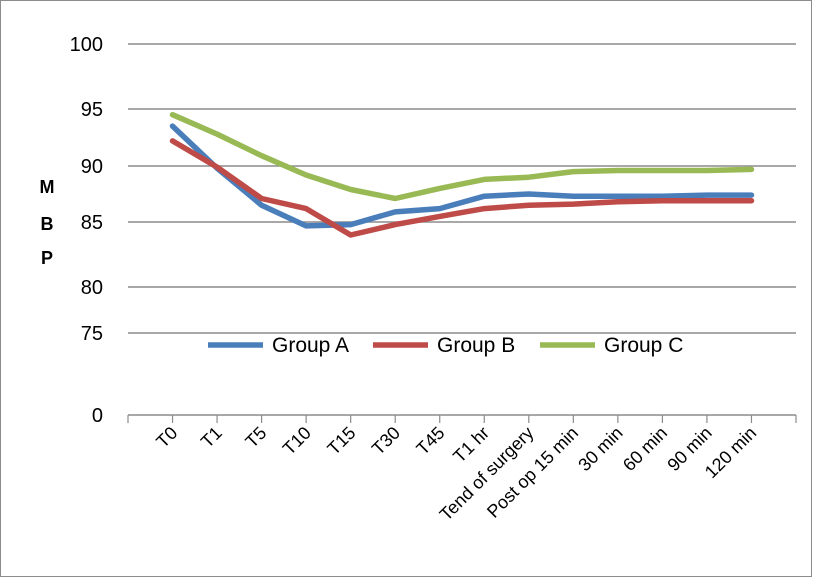  I want to click on legend-label-group-a: Group A, so click(310, 345).